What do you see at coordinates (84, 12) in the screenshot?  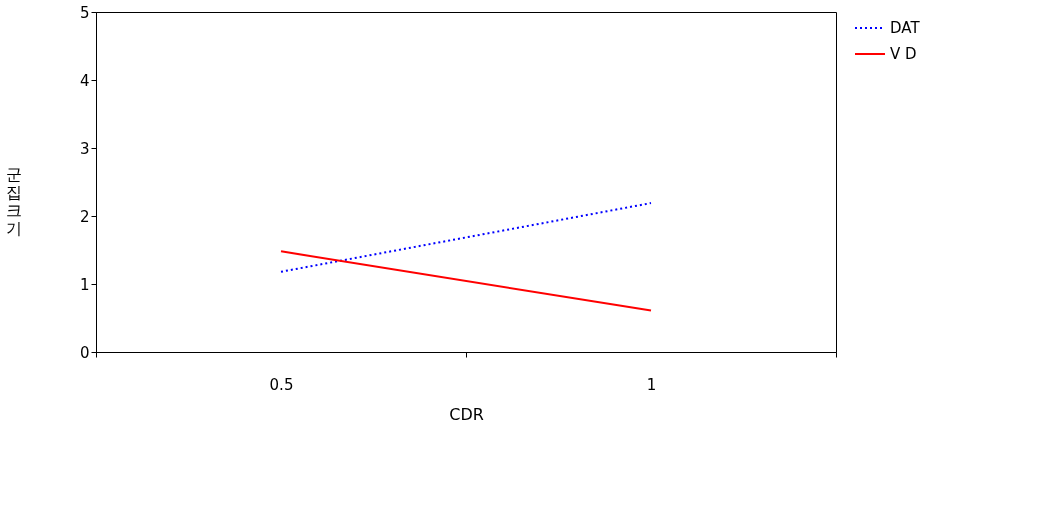 I see `y-tick-label: 5` at bounding box center [84, 12].